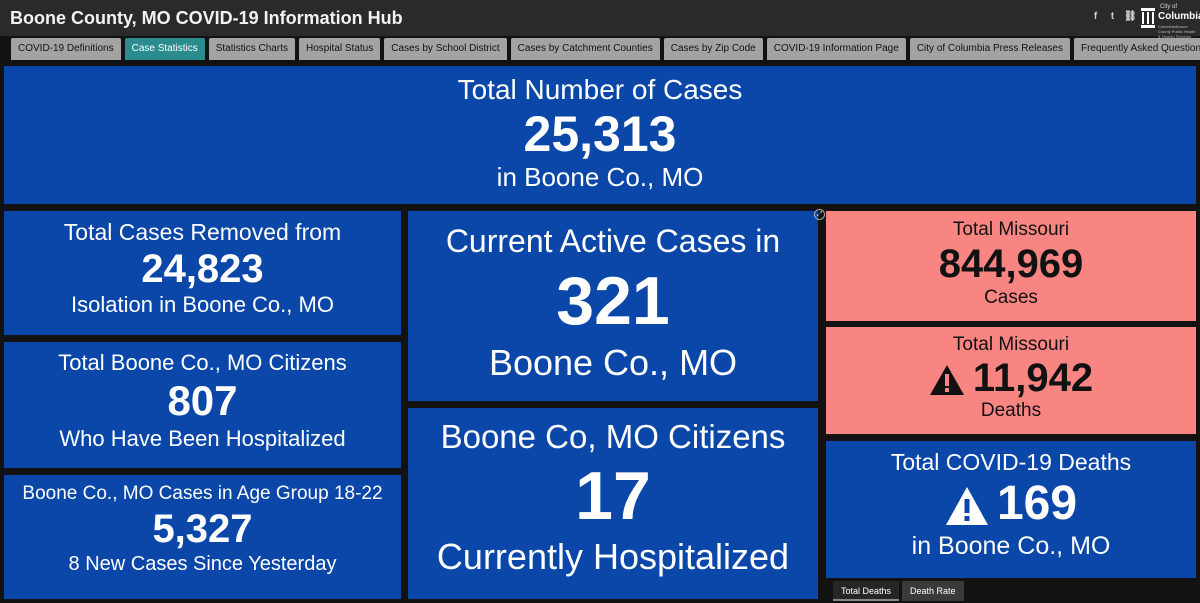 This screenshot has width=1200, height=603. Describe the element at coordinates (1136, 49) in the screenshot. I see `tab-faq: Frequently Asked Questions` at that location.